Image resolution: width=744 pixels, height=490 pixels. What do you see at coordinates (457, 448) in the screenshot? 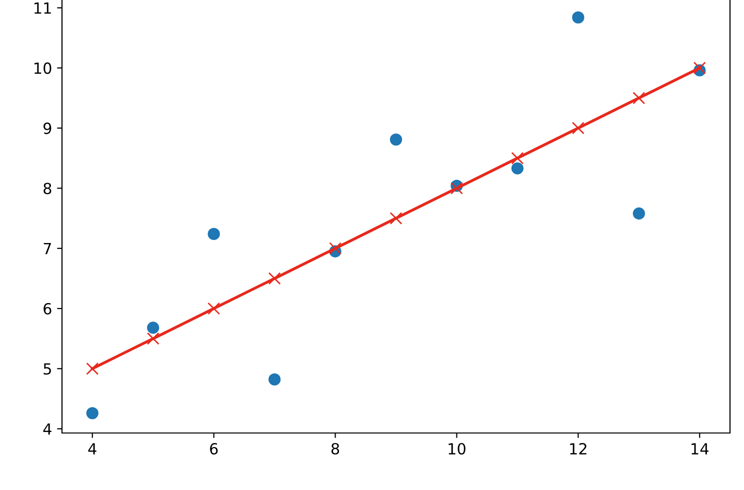
I see `x-tick-label: 10` at bounding box center [457, 448].